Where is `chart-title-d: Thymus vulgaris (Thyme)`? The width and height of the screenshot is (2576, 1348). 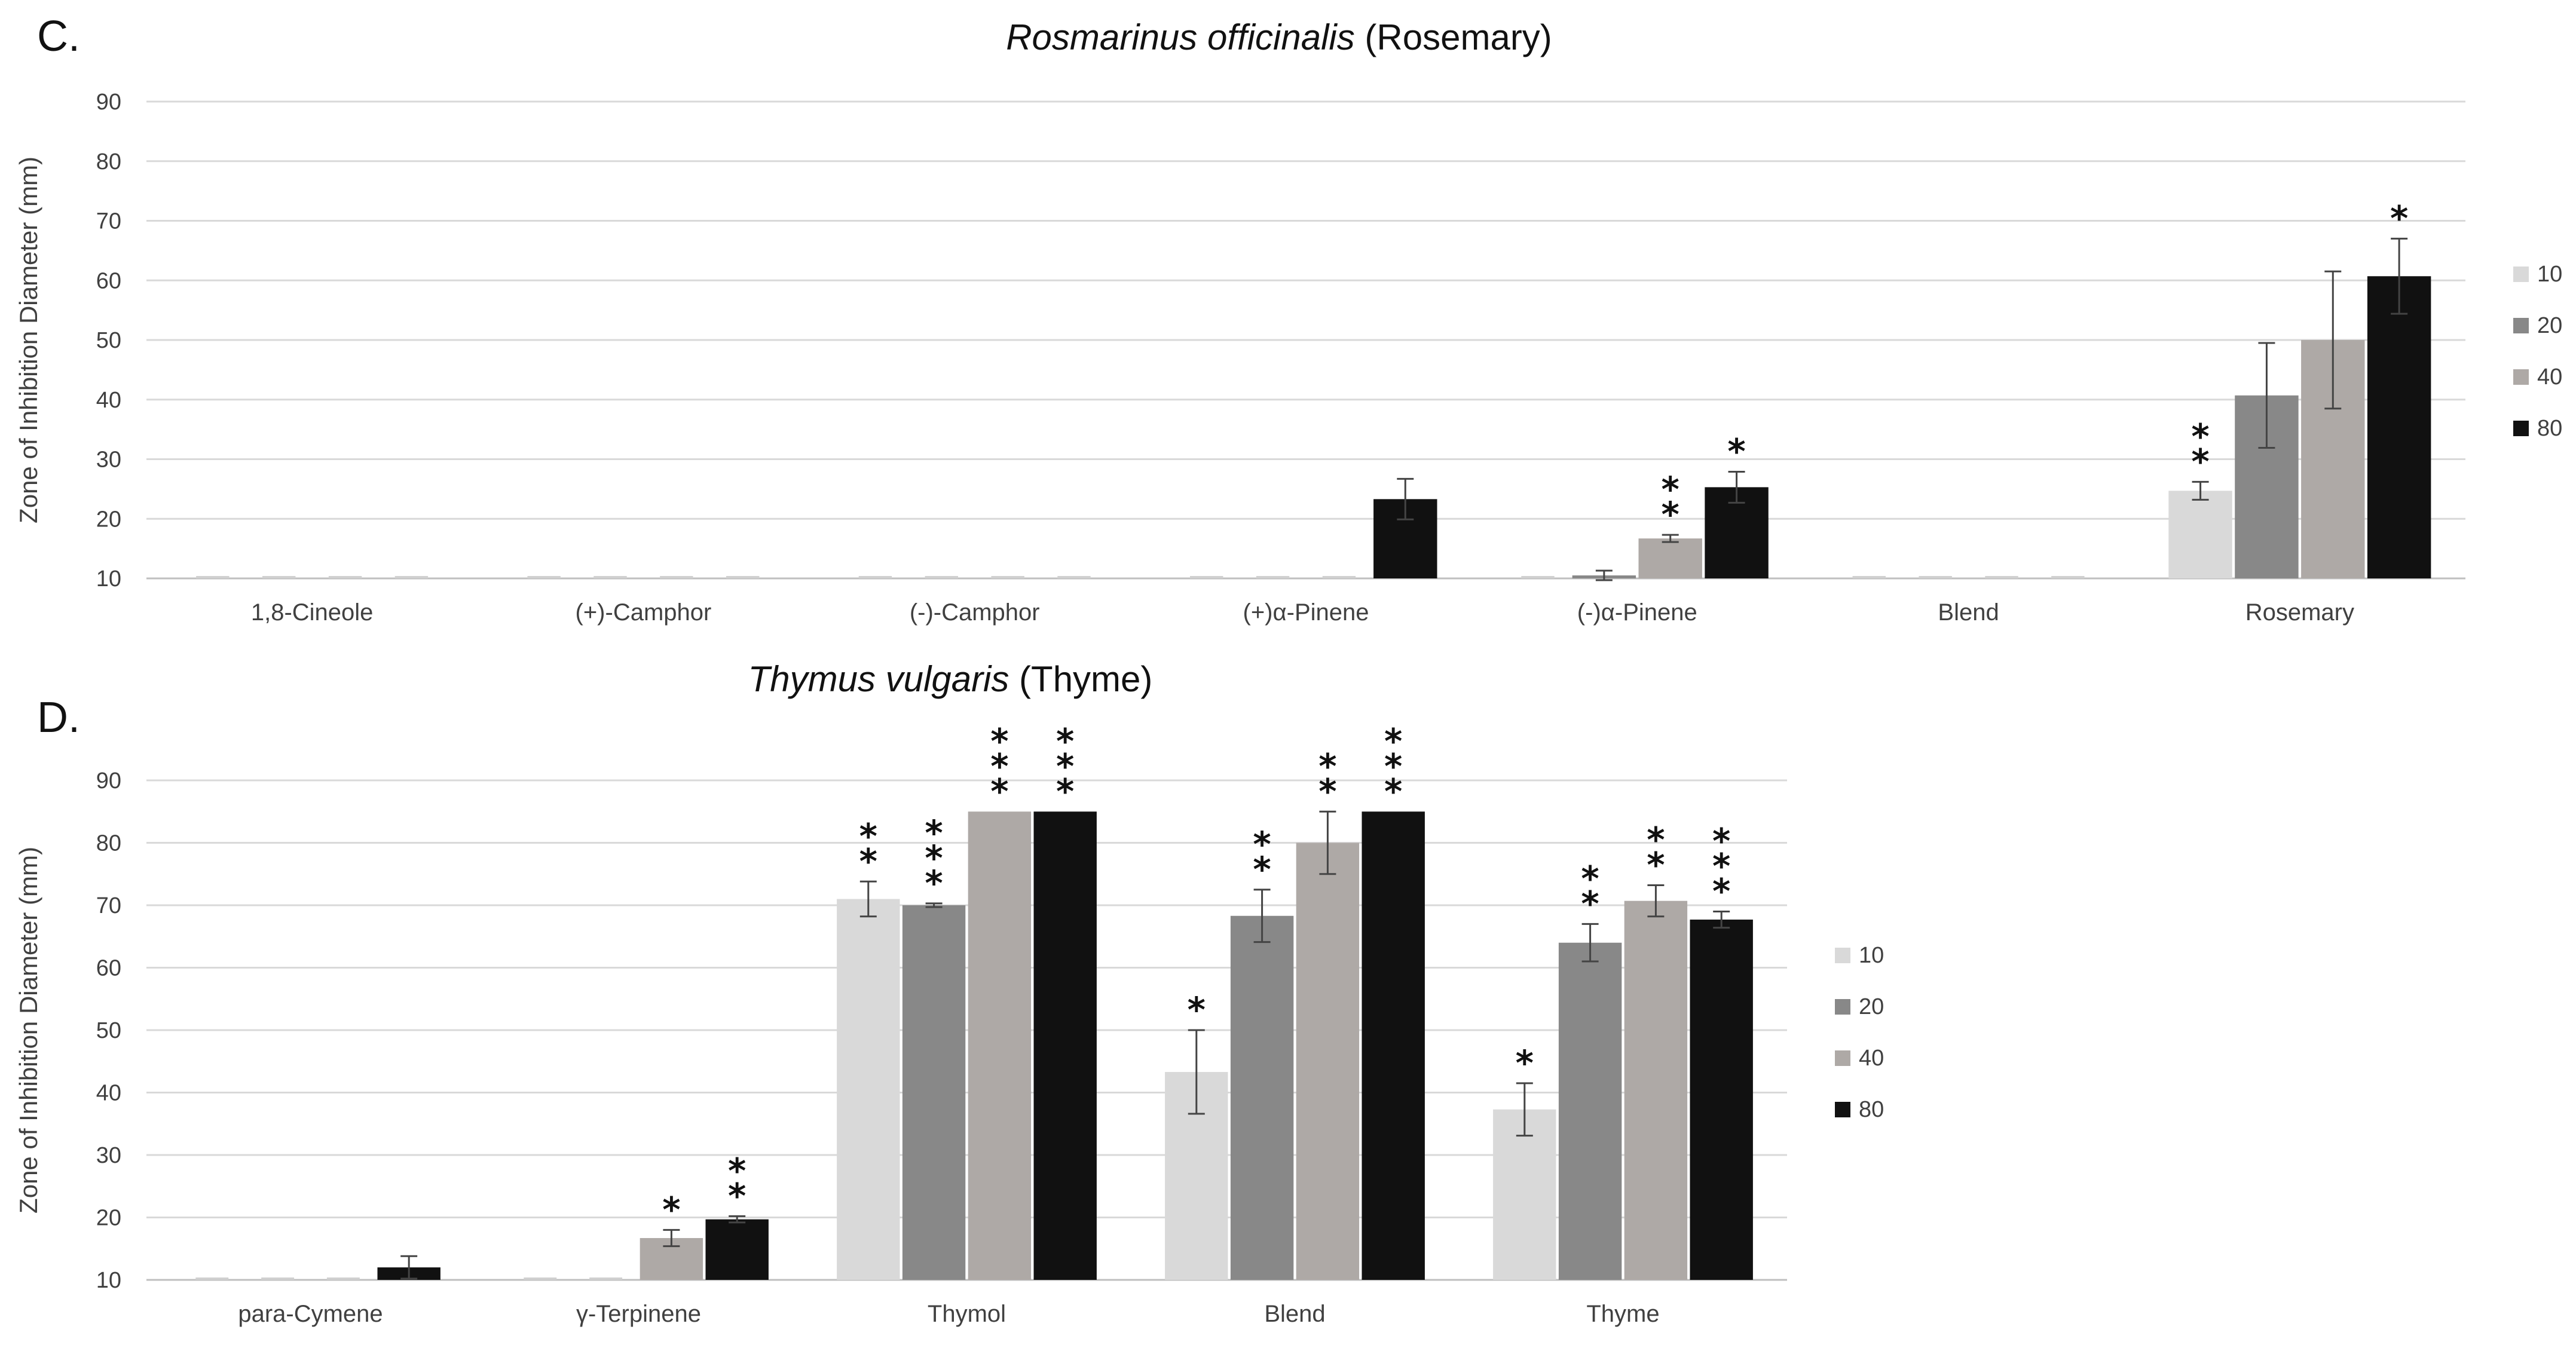
chart-title-d: Thymus vulgaris (Thyme) is located at coordinates (950, 679).